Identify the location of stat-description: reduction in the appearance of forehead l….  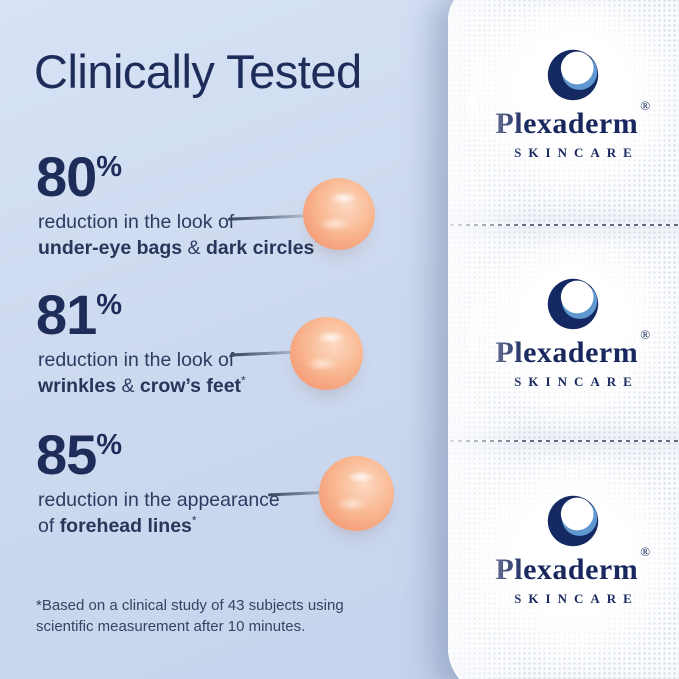
(187, 513).